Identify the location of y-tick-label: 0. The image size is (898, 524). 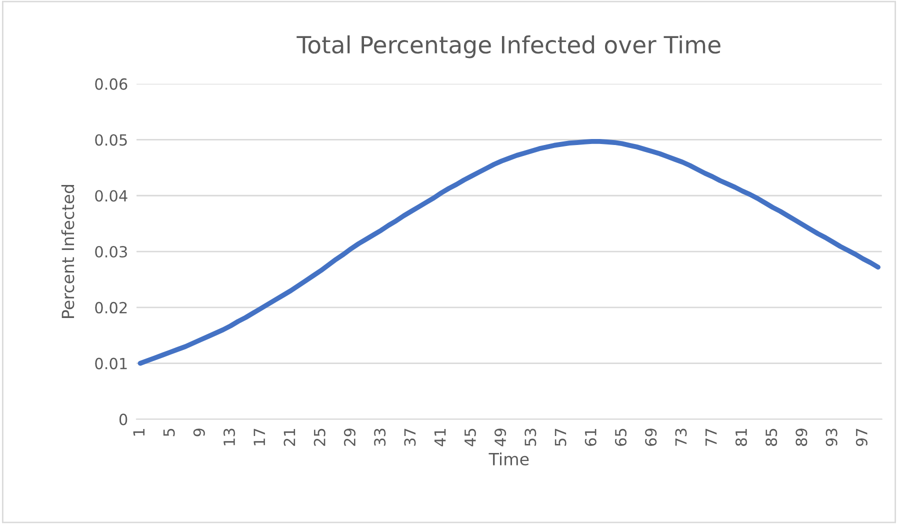
(123, 420).